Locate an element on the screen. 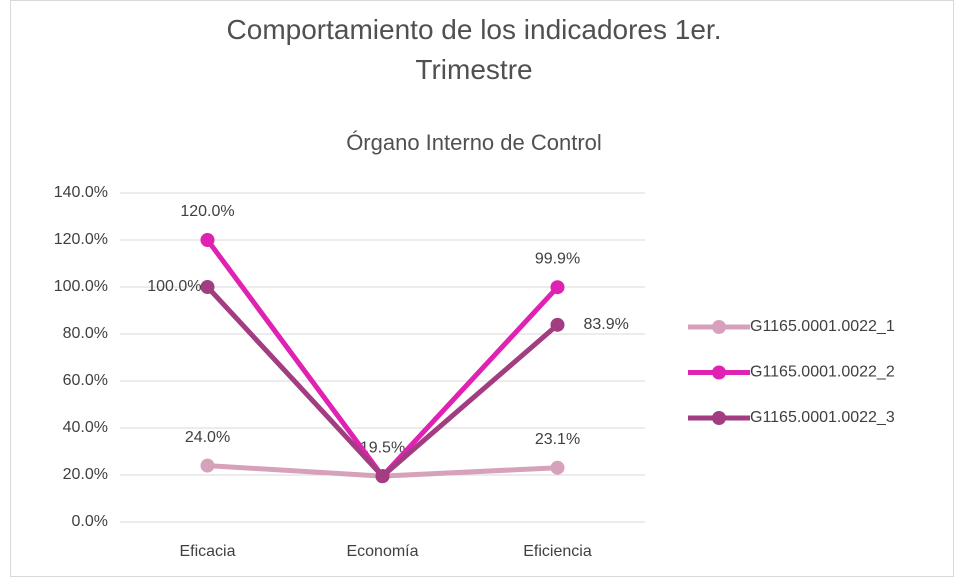  data-label: 19.5% is located at coordinates (382, 447).